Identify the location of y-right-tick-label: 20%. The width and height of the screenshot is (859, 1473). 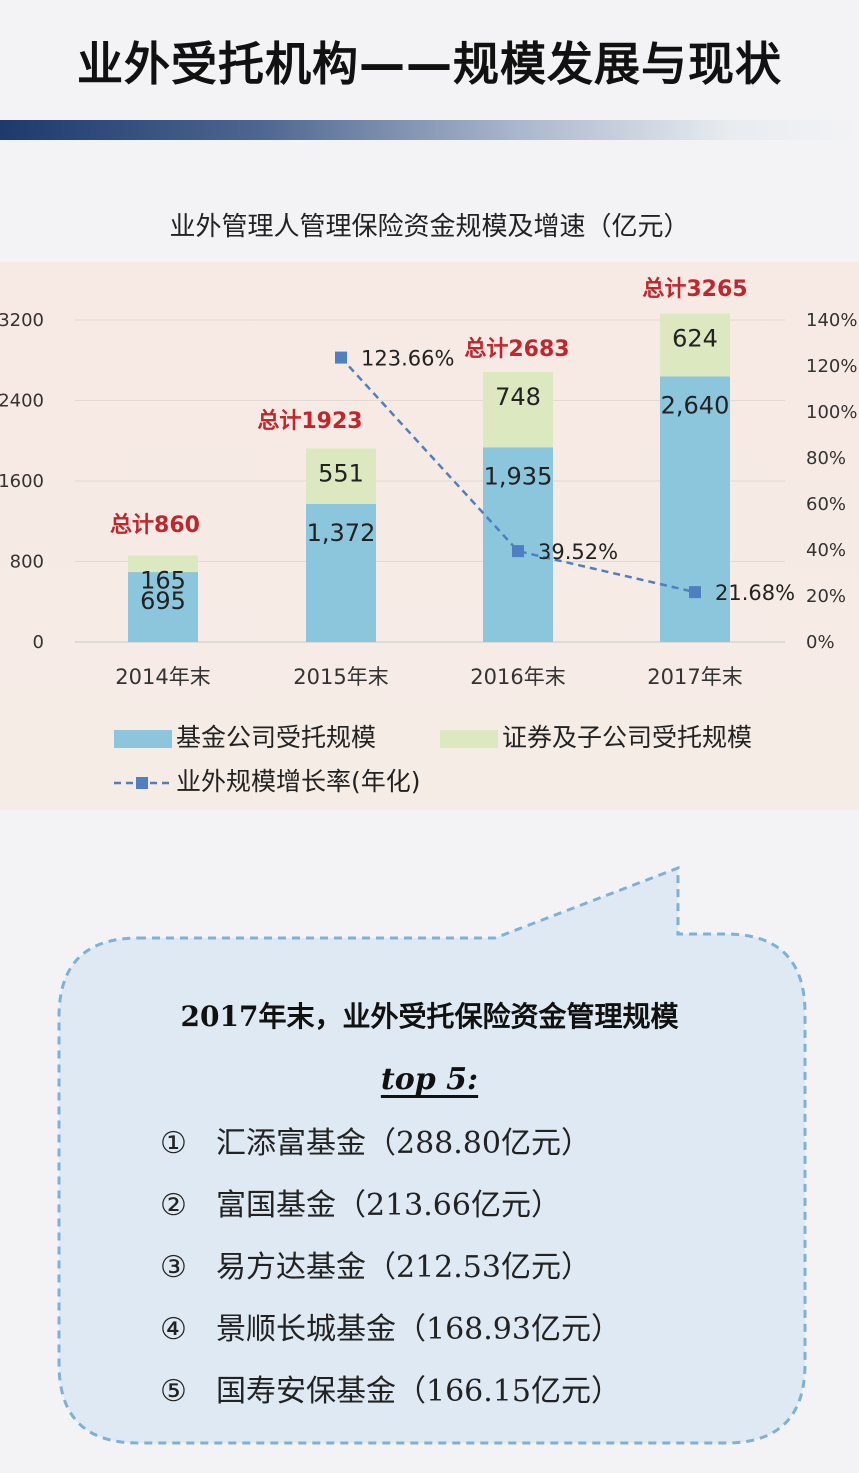
(826, 596).